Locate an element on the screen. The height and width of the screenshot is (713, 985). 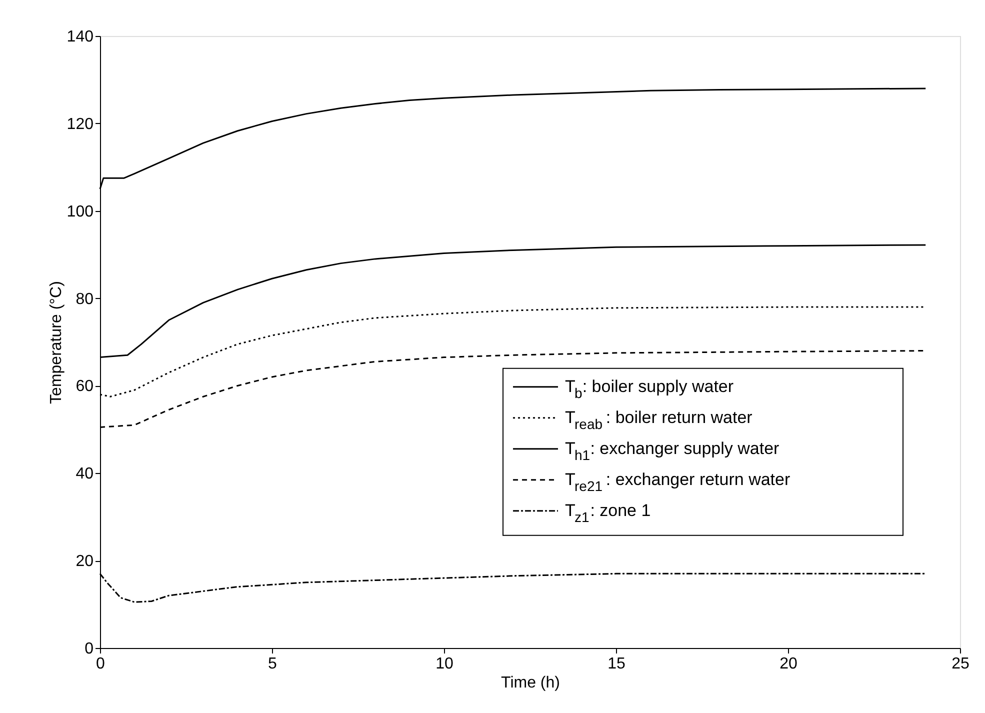
x-tick-label: 20 is located at coordinates (789, 664).